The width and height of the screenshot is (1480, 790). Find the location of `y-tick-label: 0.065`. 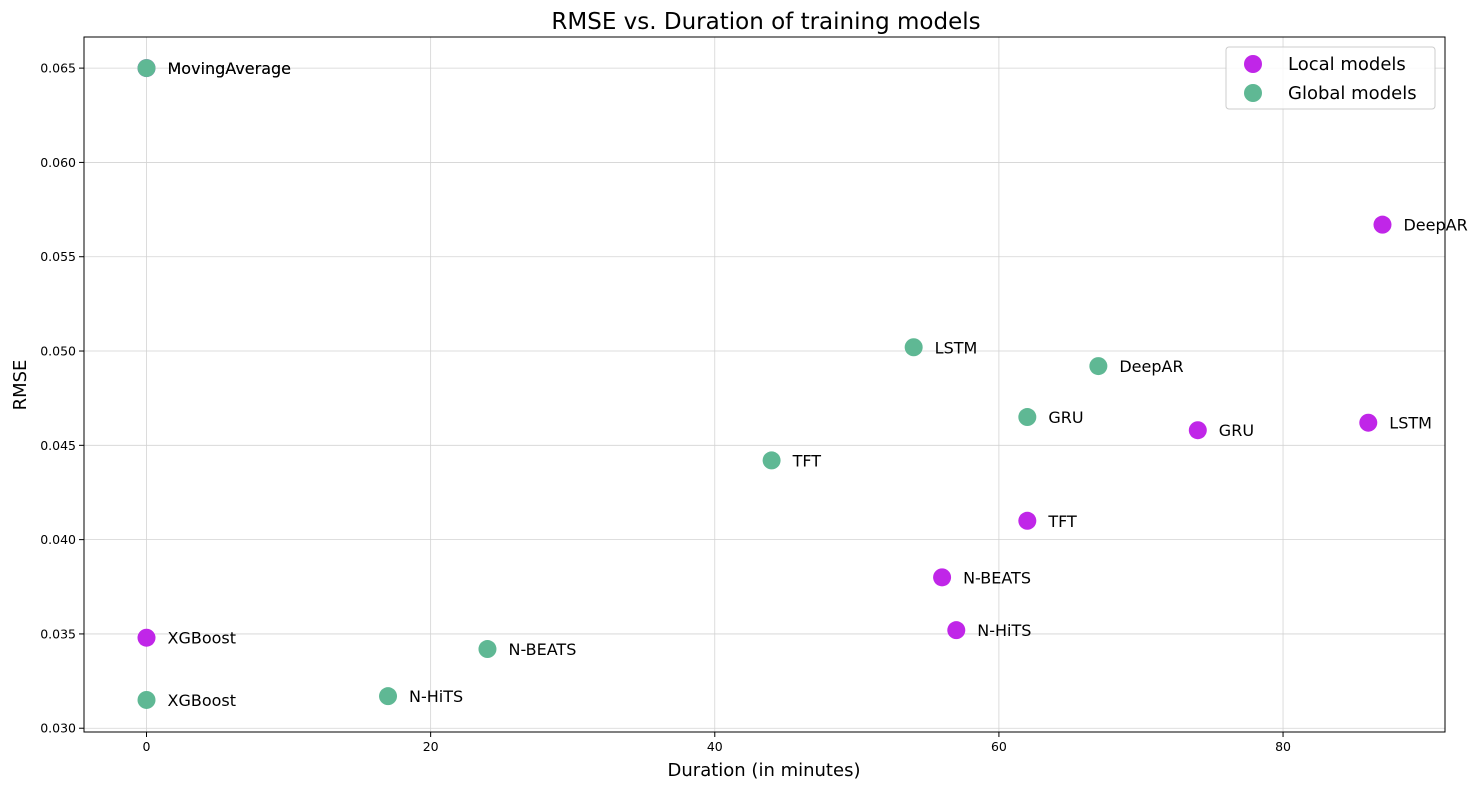

y-tick-label: 0.065 is located at coordinates (58, 68).